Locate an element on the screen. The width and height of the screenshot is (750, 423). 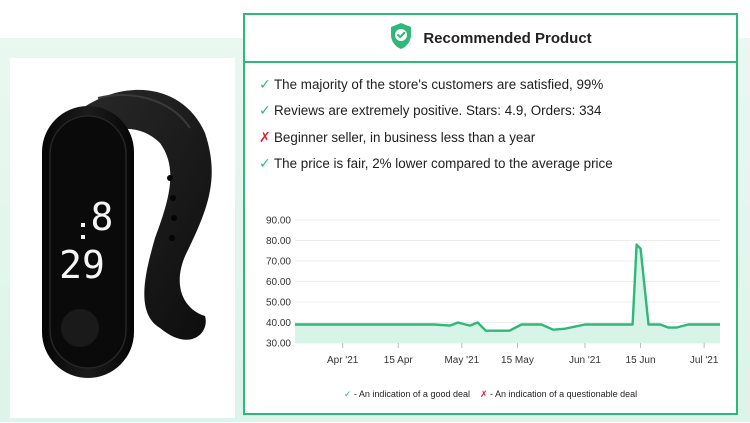
band-time-bottom: 29 is located at coordinates (82, 265).